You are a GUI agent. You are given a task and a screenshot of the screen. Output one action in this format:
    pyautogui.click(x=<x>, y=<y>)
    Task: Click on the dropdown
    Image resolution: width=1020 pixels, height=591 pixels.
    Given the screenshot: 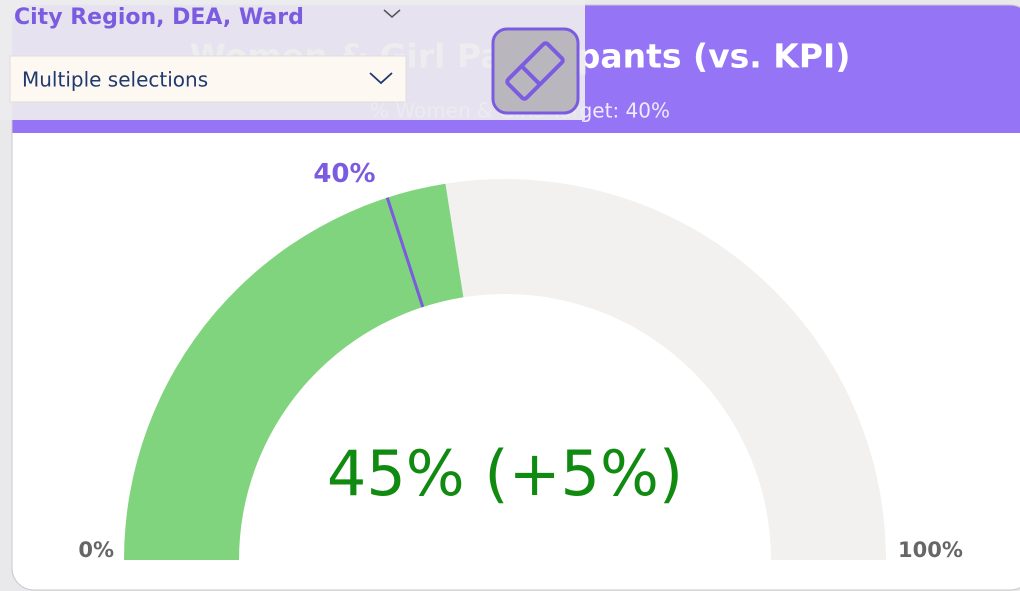 What is the action you would take?
    pyautogui.click(x=208, y=79)
    